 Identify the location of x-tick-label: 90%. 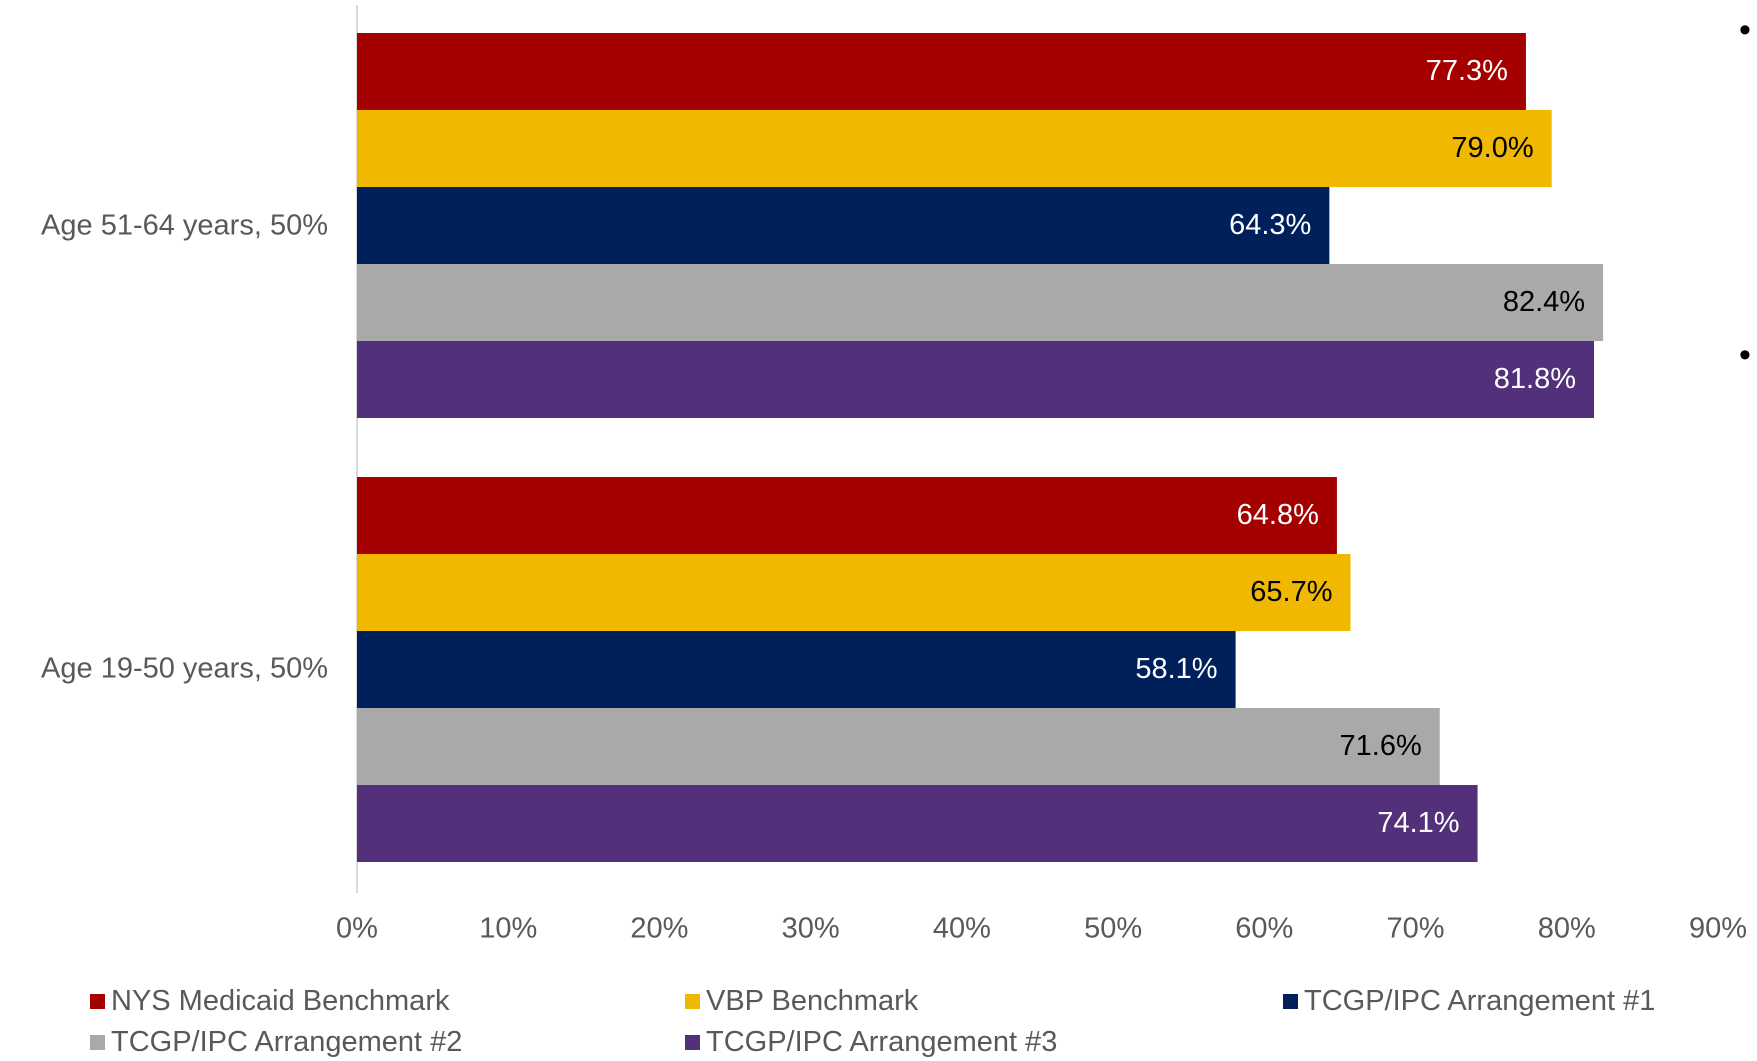
(1718, 929).